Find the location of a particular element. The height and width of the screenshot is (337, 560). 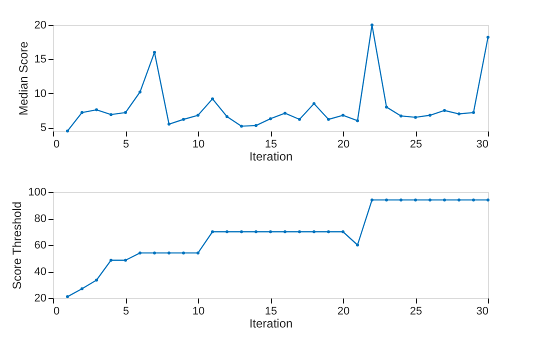

y-axis-title: Score Threshold is located at coordinates (17, 246).